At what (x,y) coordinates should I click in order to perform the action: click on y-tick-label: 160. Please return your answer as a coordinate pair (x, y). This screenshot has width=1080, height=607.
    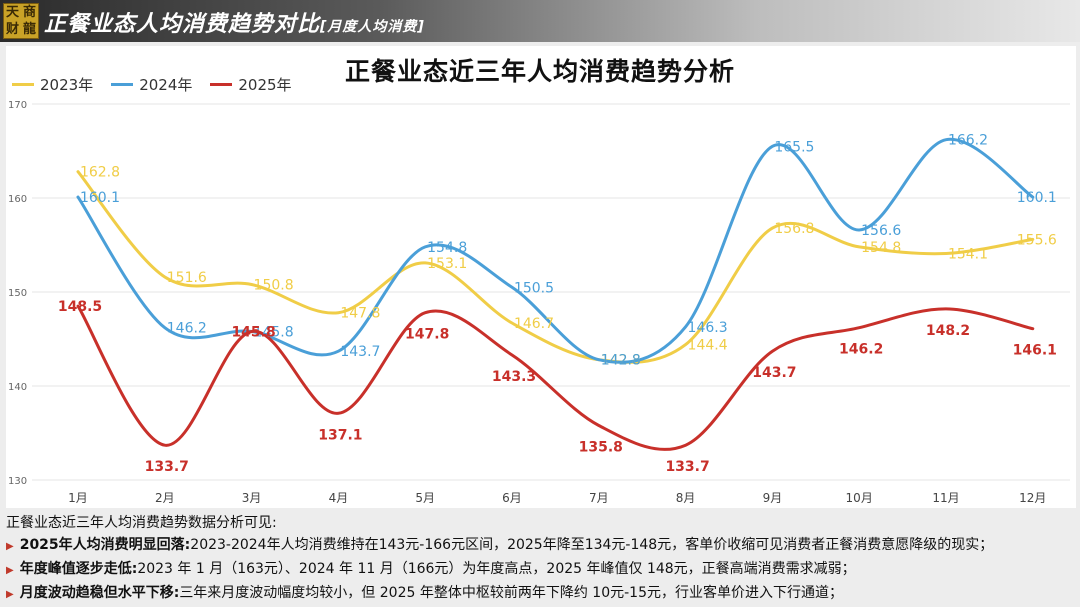
    Looking at the image, I should click on (17, 199).